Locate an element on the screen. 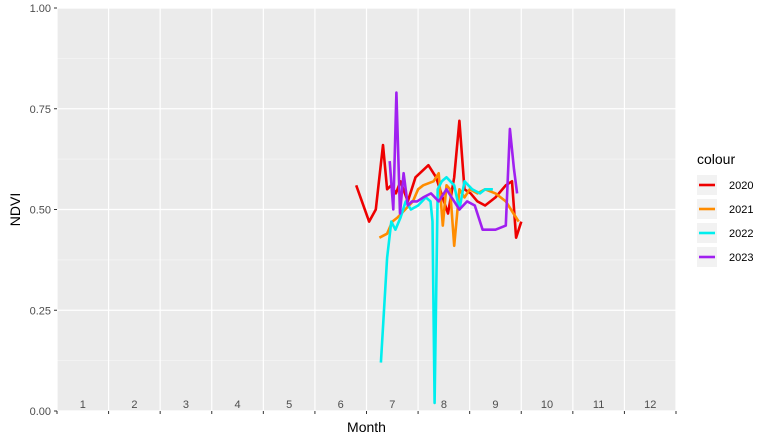  x-axis-ticks: 1 2 3 4 5 6 7 8 9 10 11 12 is located at coordinates (366, 406).